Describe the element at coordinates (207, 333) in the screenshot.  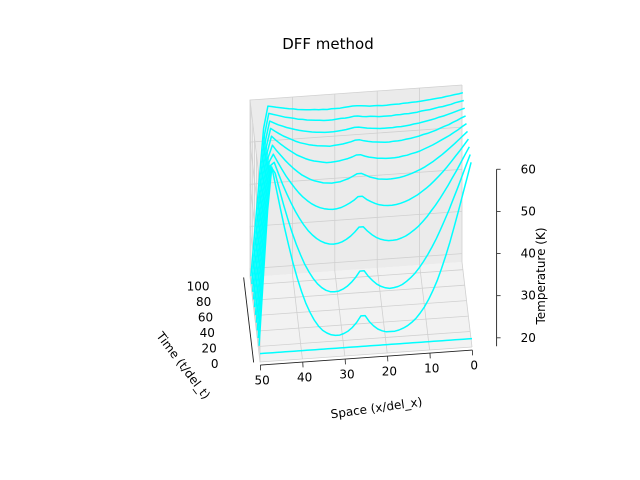
I see `y-tick-label: 40` at that location.